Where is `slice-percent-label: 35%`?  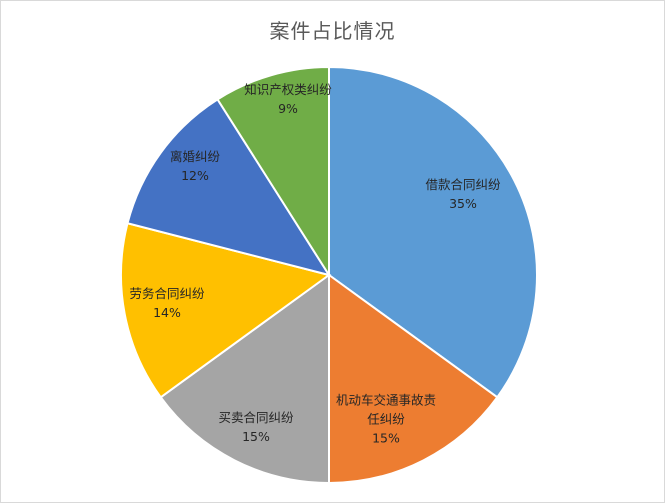 slice-percent-label: 35% is located at coordinates (463, 203).